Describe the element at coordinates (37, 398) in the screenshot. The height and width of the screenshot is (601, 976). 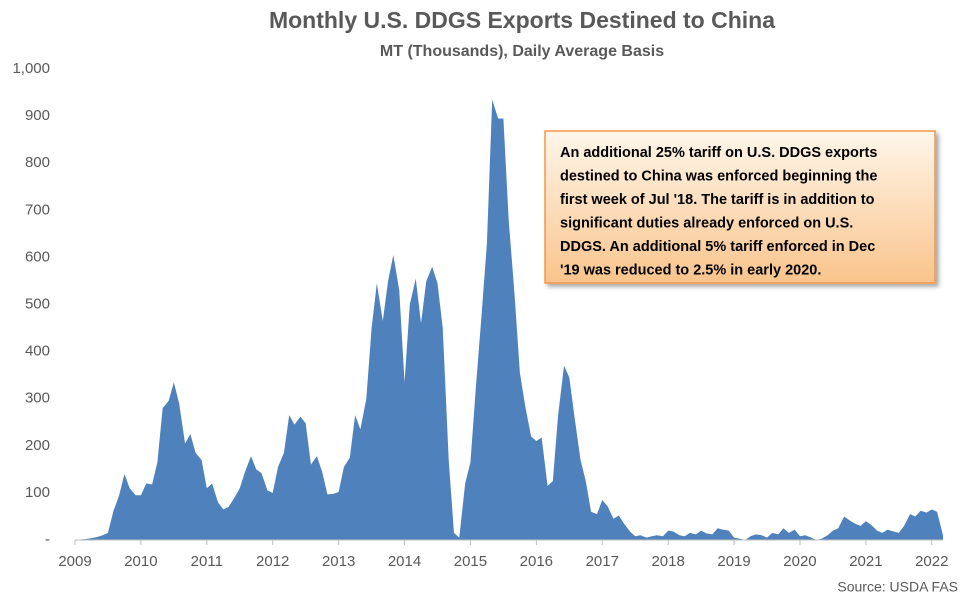
I see `y-tick-label: 300` at that location.